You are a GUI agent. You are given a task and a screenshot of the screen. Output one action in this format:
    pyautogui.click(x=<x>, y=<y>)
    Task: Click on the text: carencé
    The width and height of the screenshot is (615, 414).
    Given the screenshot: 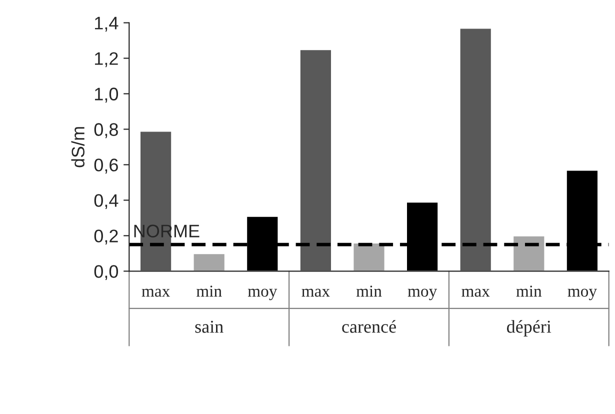 What is the action you would take?
    pyautogui.click(x=369, y=326)
    